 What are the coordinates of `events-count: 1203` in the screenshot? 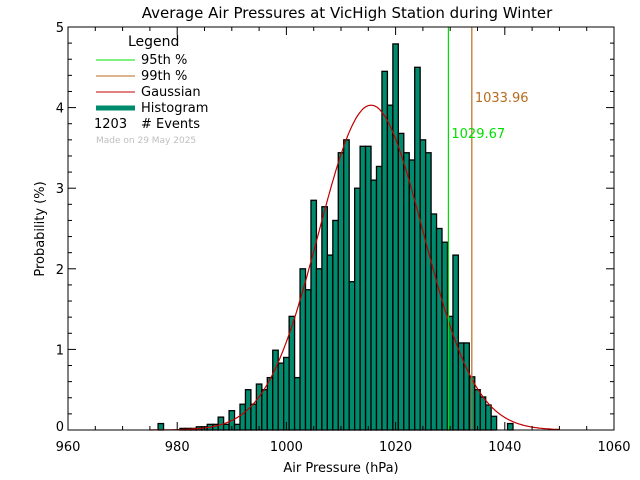 It's located at (110, 124).